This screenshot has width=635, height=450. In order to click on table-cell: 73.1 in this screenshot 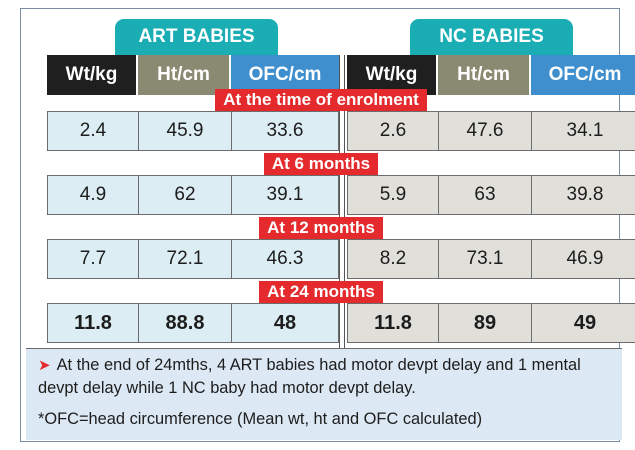, I will do `click(484, 259)`.